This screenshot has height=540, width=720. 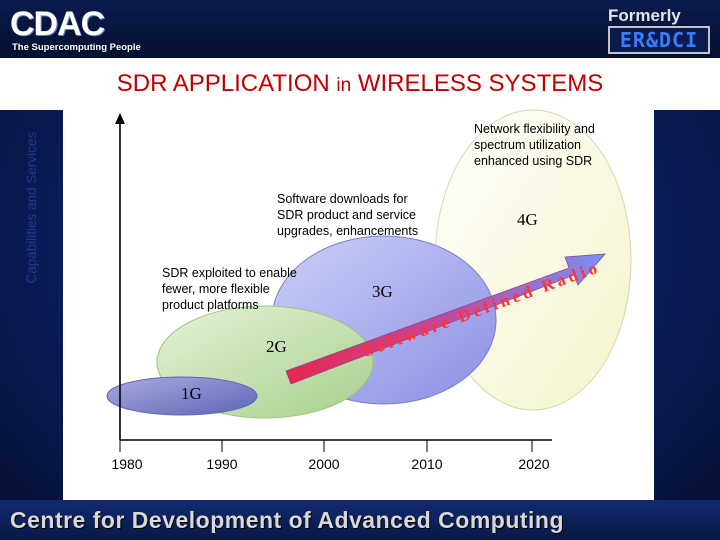 I want to click on logo-wordmark: CDAC, so click(x=57, y=24).